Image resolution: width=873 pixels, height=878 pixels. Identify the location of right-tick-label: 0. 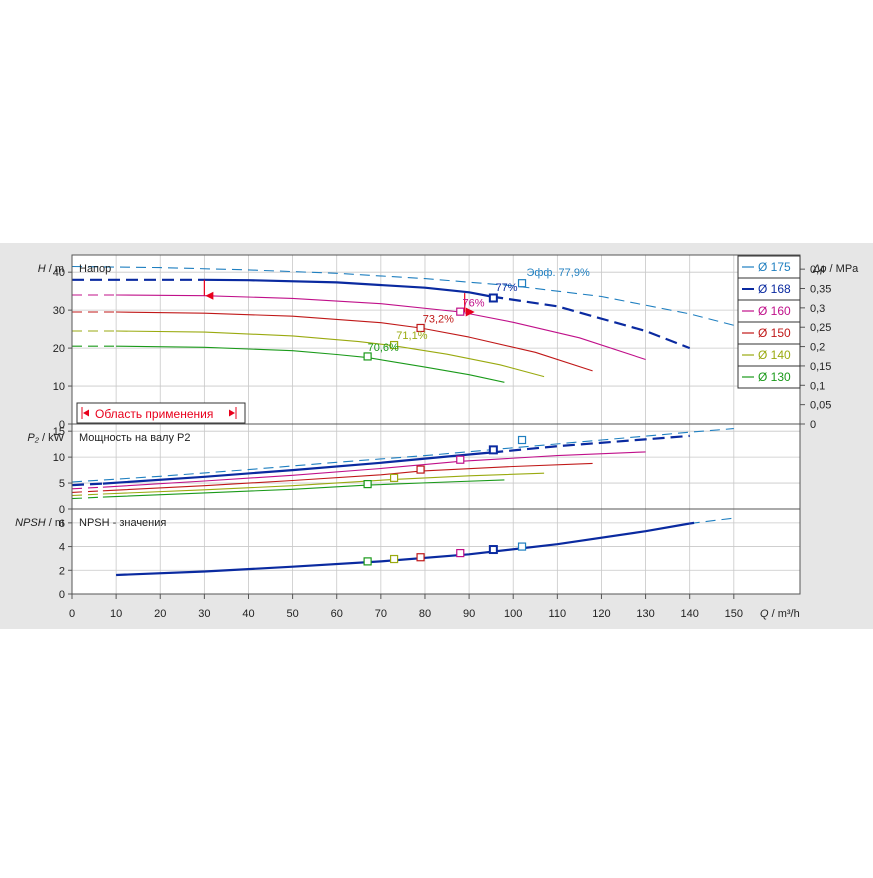
(813, 425).